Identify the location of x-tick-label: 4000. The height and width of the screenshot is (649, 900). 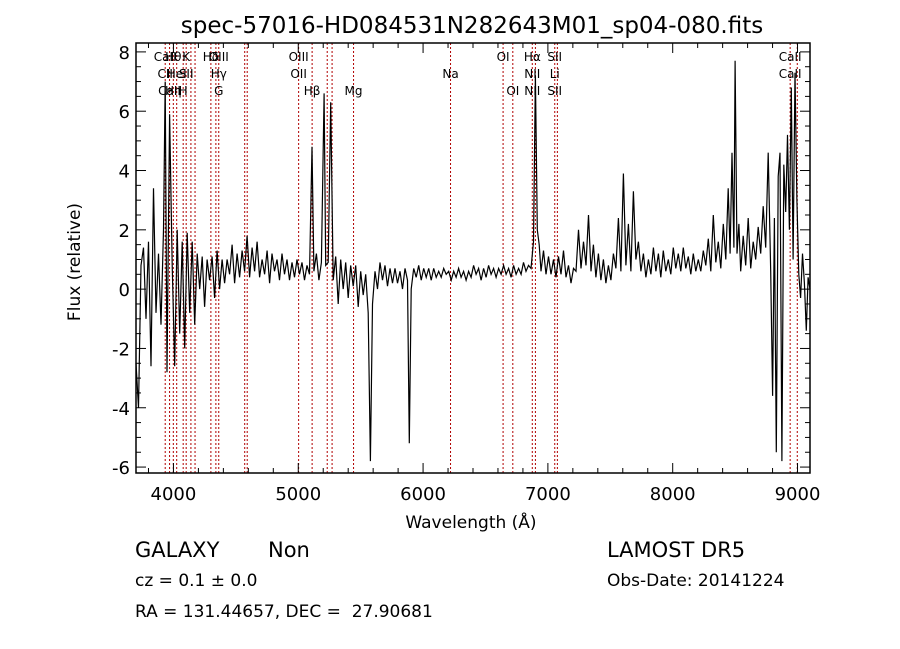
(174, 494).